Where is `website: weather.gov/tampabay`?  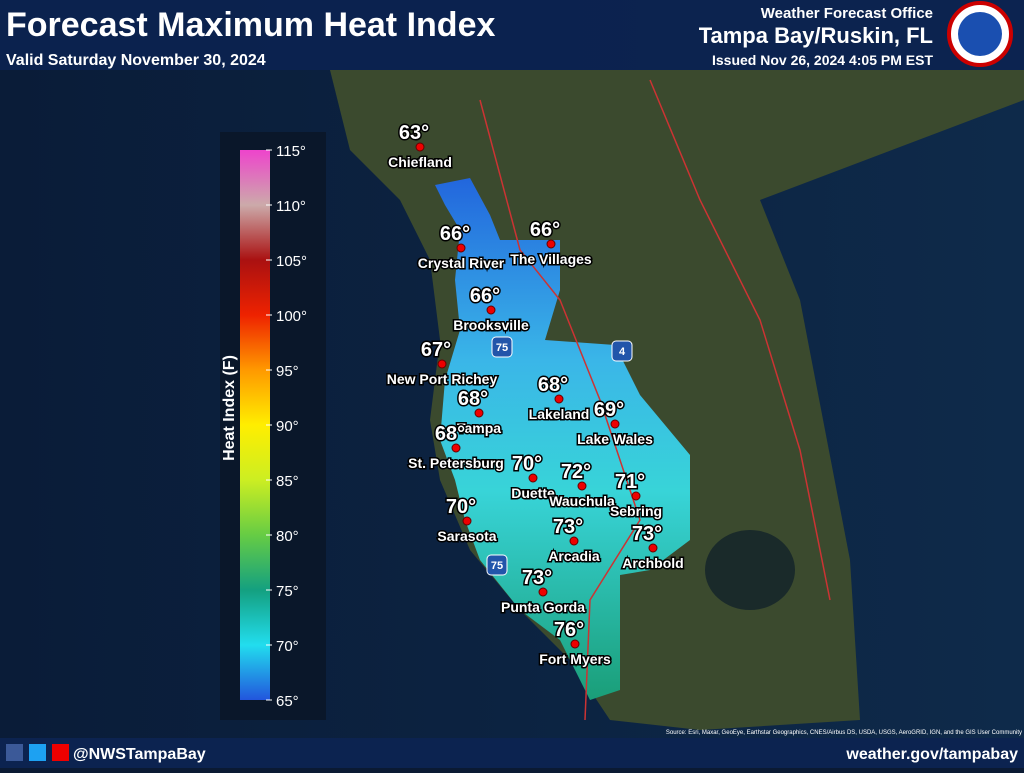 website: weather.gov/tampabay is located at coordinates (931, 754).